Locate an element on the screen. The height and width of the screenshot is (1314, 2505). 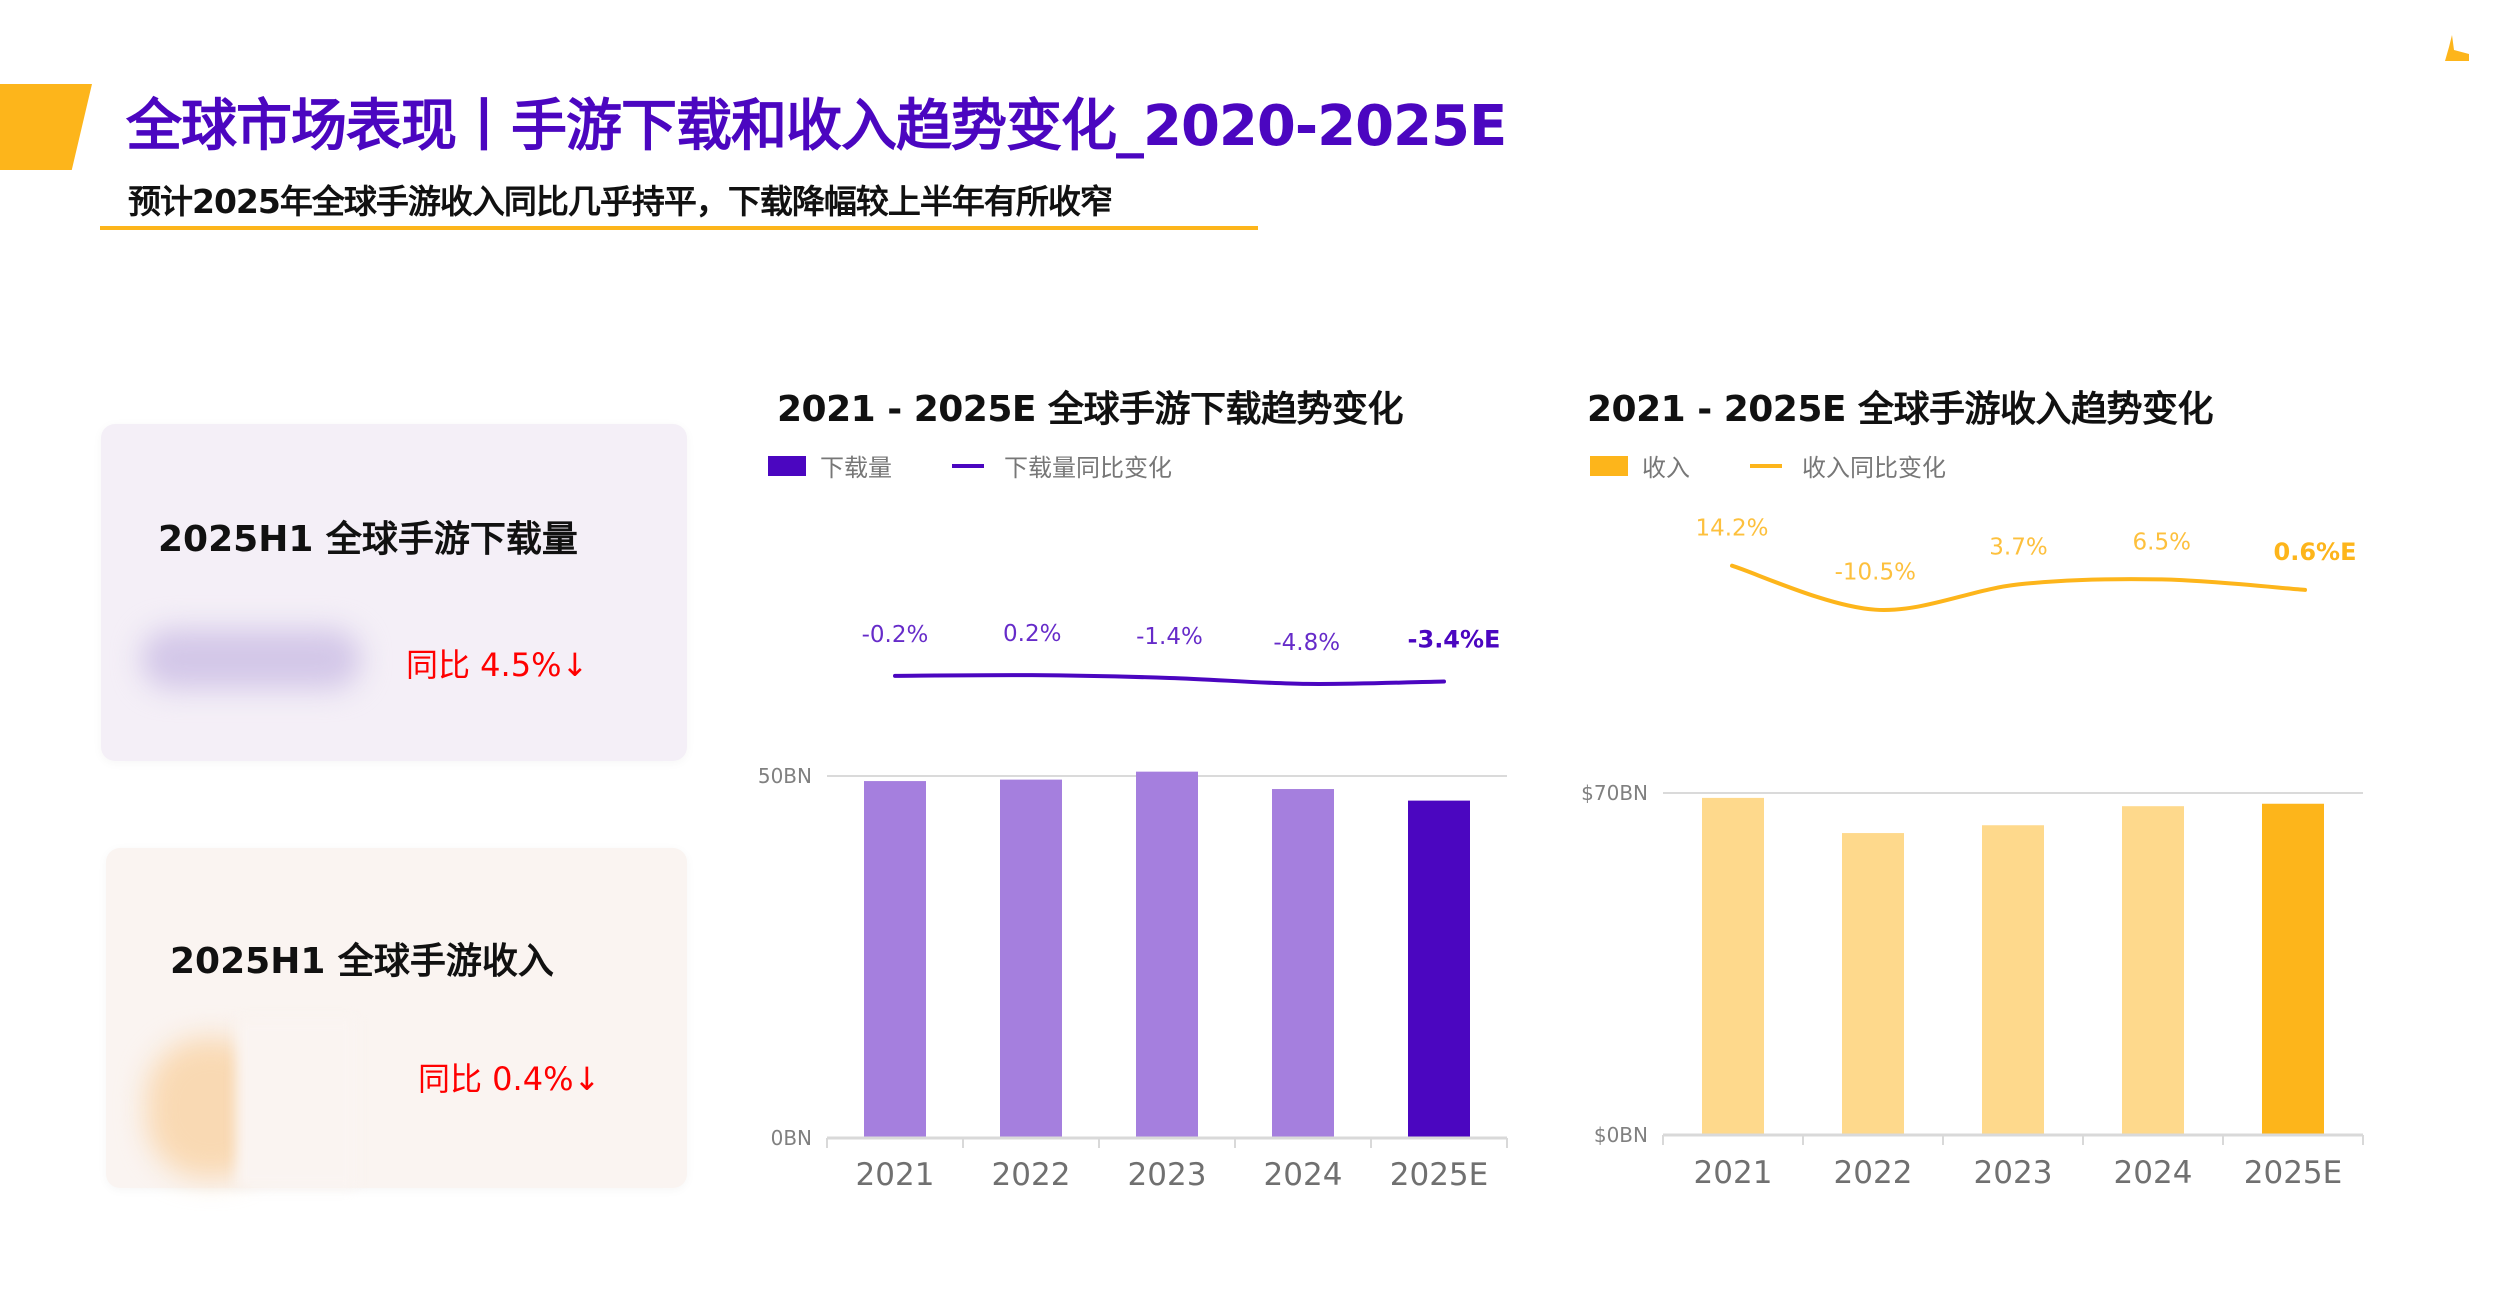
revenue-x-tick-label: 2022 is located at coordinates (1873, 1173).